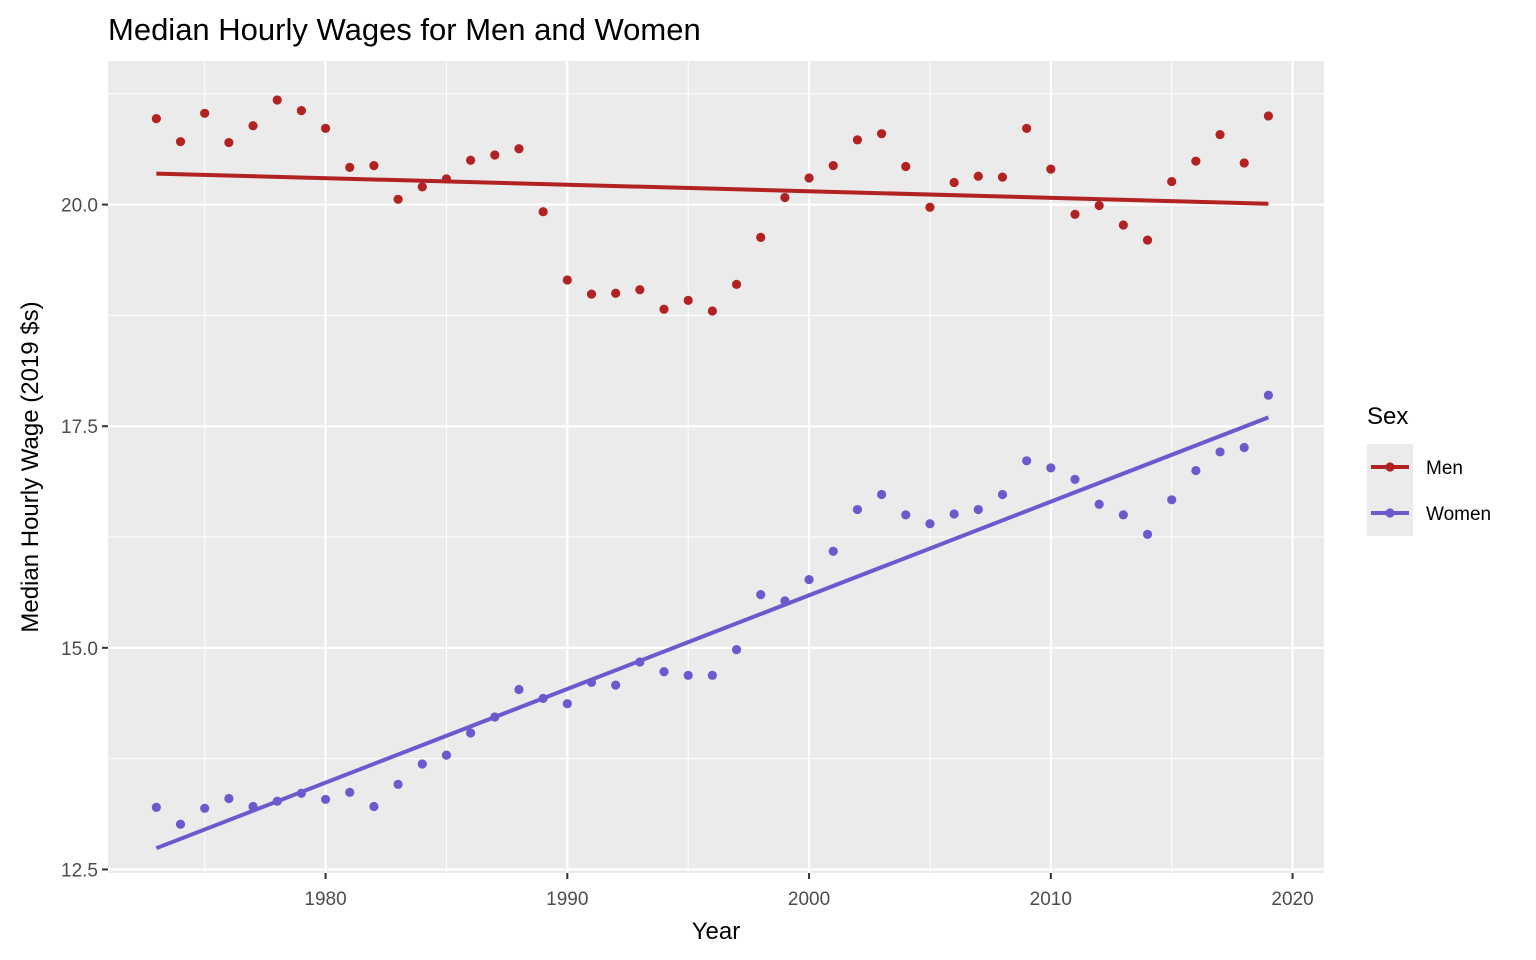  Describe the element at coordinates (1051, 899) in the screenshot. I see `x-tick-label: 2010` at that location.